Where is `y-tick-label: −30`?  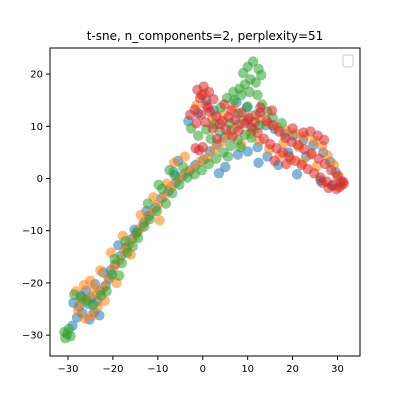
y-tick-label: −30 is located at coordinates (32, 336).